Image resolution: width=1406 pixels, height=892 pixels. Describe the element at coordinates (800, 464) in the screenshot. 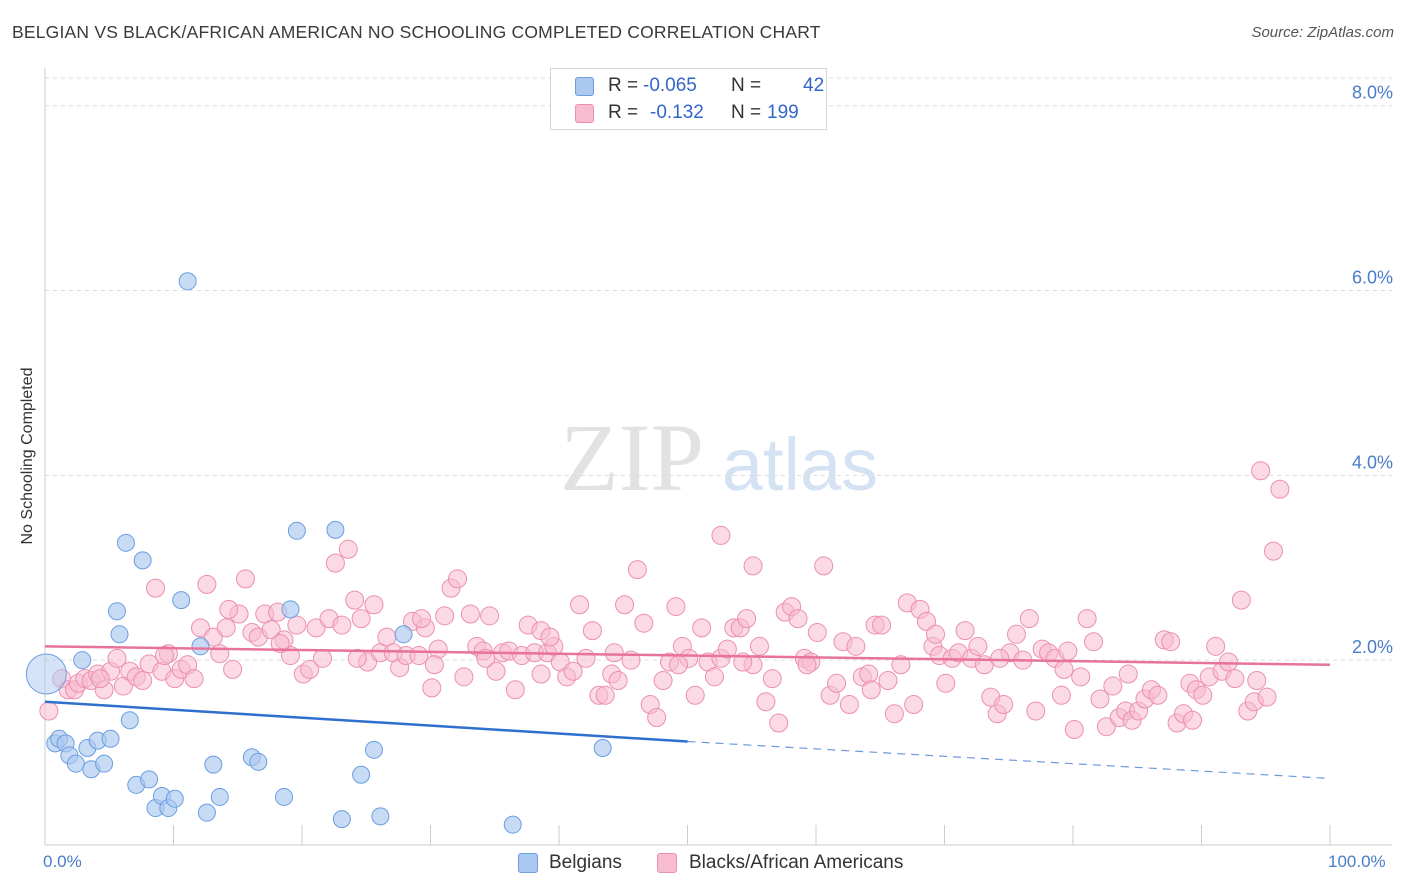

I see `watermark-atlas: atlas` at that location.